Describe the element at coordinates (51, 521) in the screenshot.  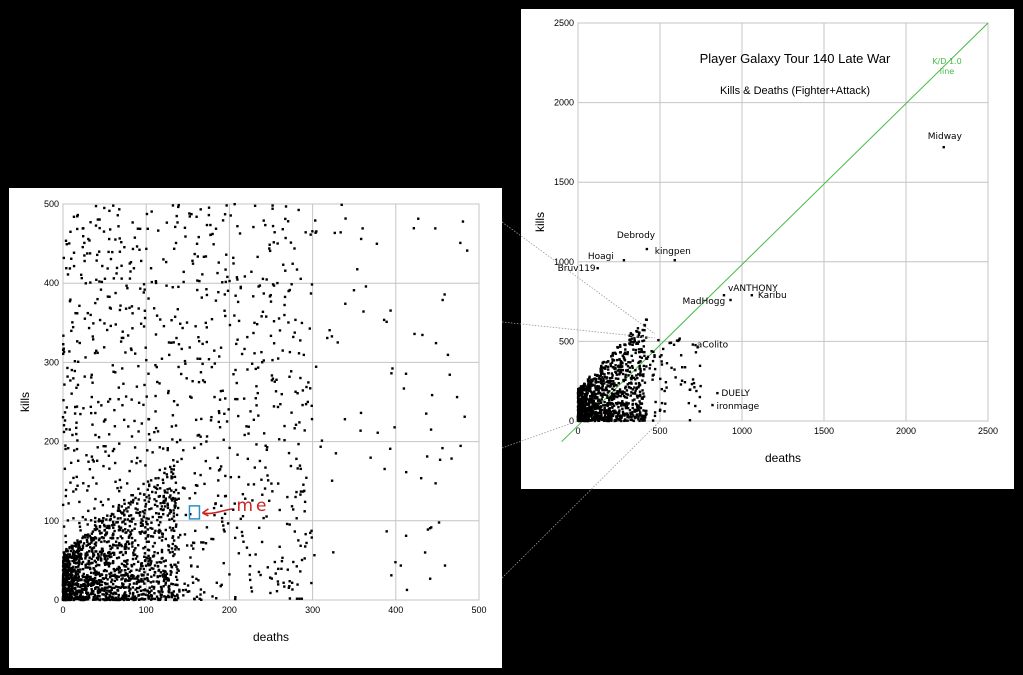
I see `y-tick-label: 100` at that location.